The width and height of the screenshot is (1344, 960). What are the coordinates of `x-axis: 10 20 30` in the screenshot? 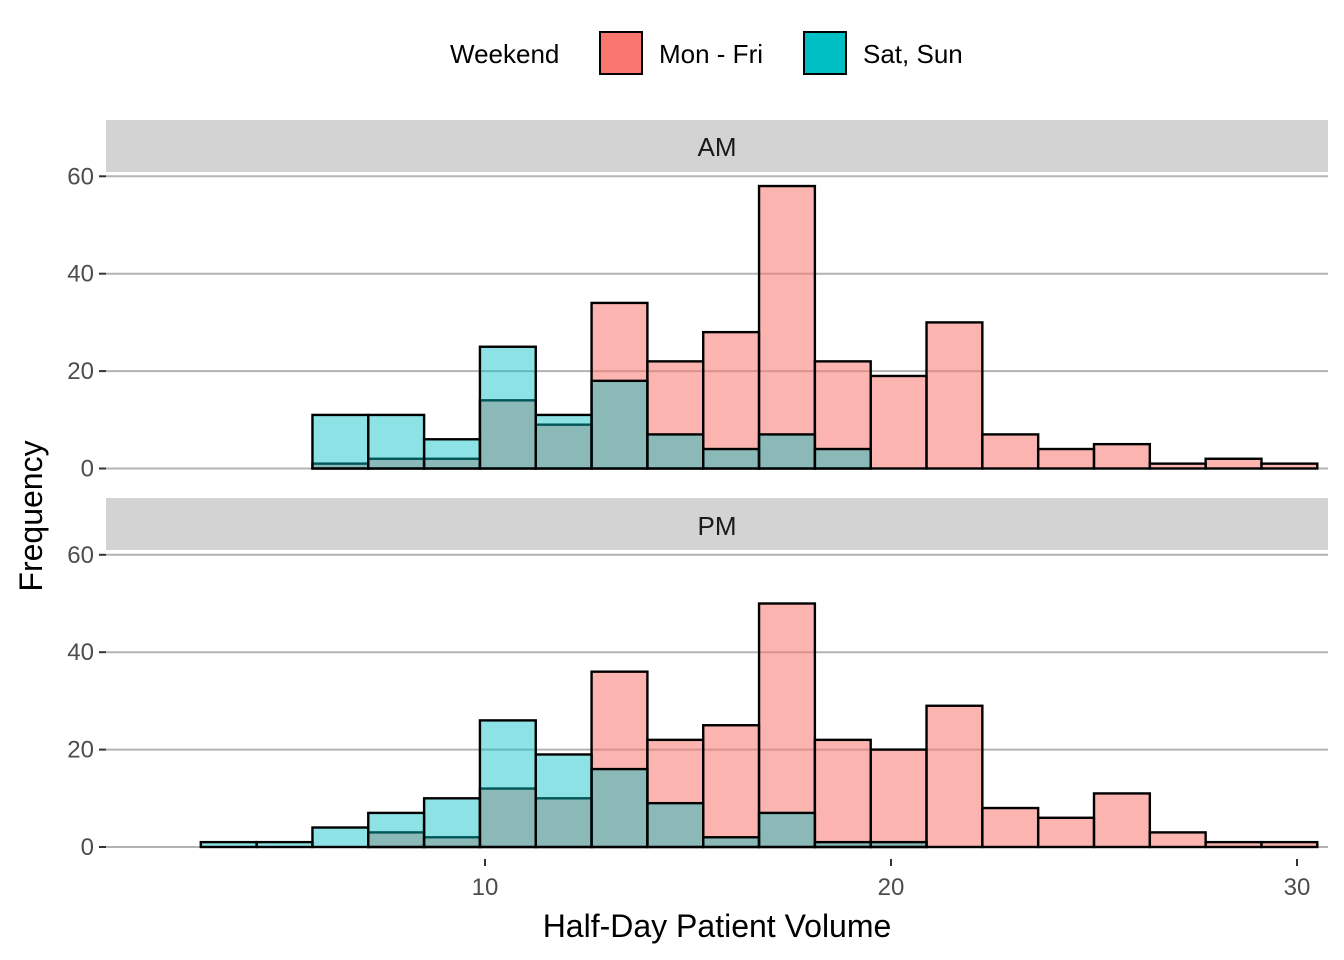 It's located at (891, 880).